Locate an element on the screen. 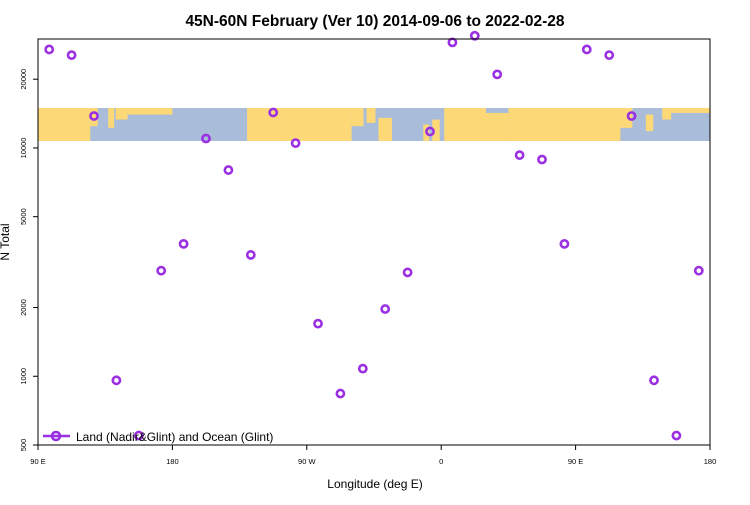  y-tick-label: 1000 is located at coordinates (23, 376).